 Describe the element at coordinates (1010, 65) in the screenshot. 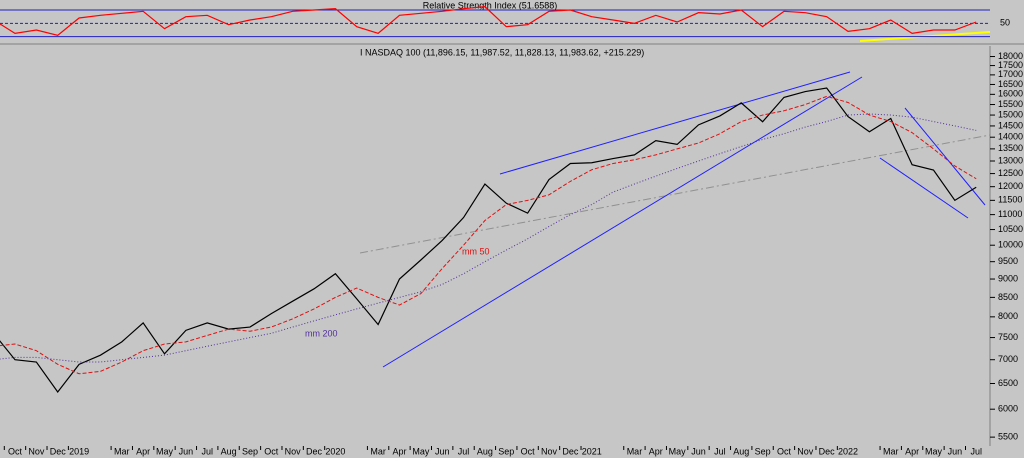

I see `y-tick-label: 17500` at that location.